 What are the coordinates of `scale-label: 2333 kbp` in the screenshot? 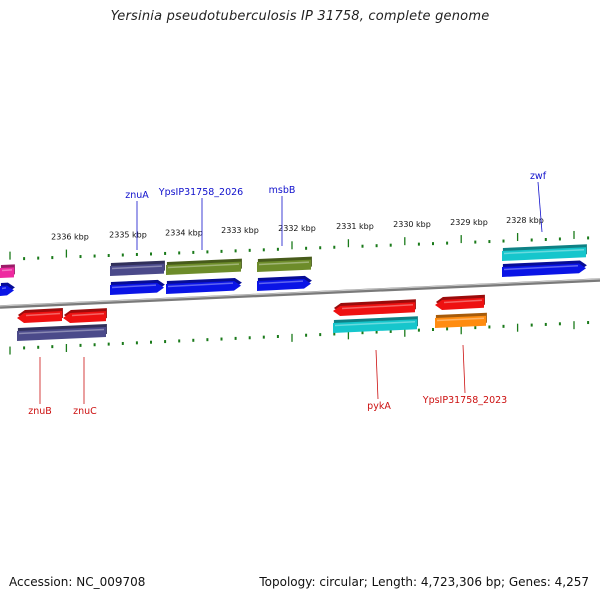 It's located at (240, 230).